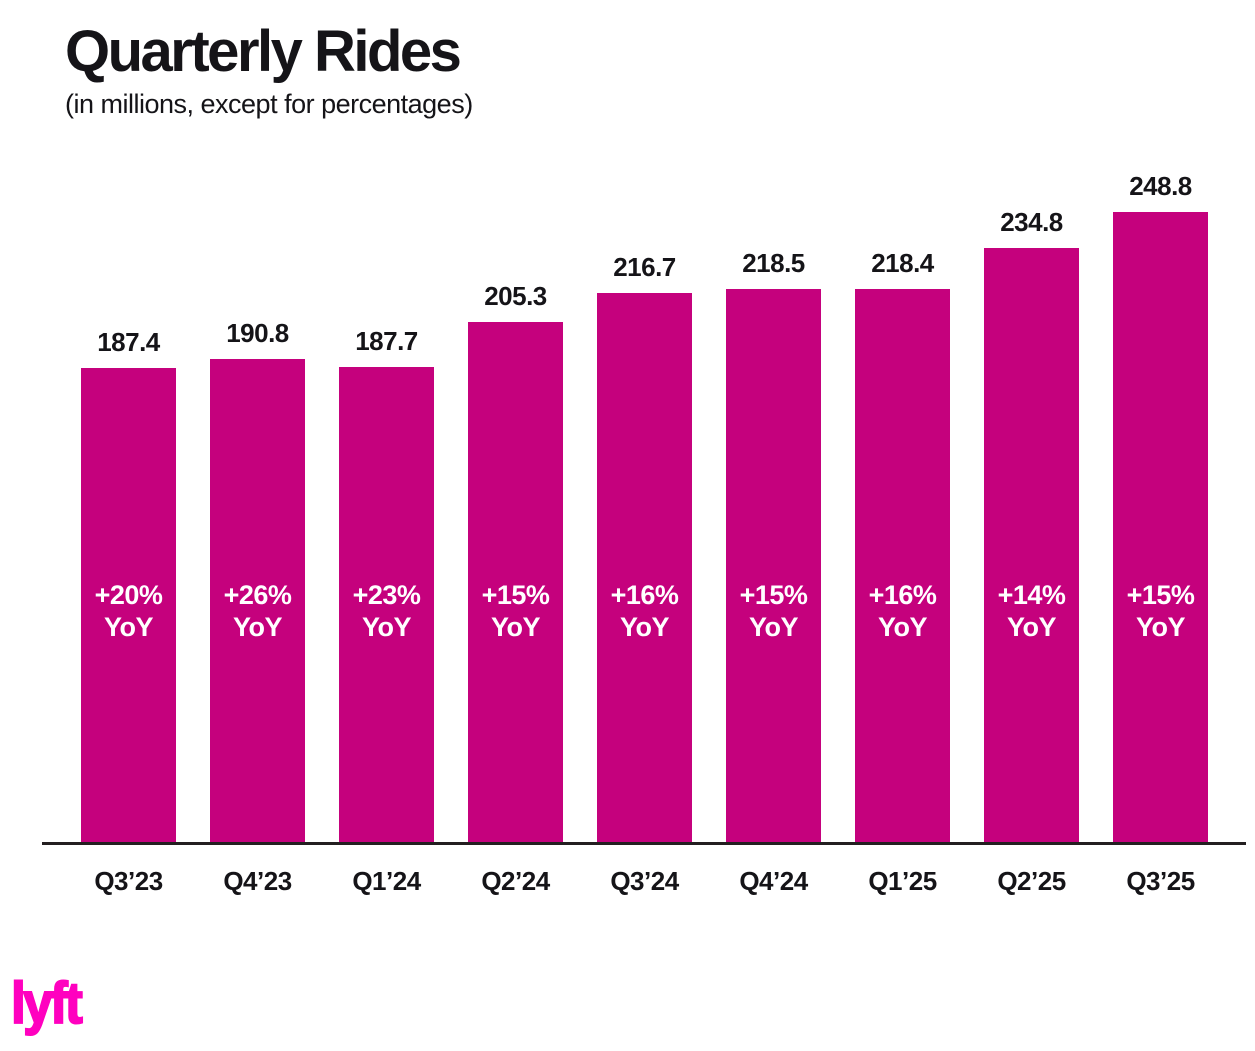  I want to click on x-axis-tick-label: Q2’25, so click(1031, 881).